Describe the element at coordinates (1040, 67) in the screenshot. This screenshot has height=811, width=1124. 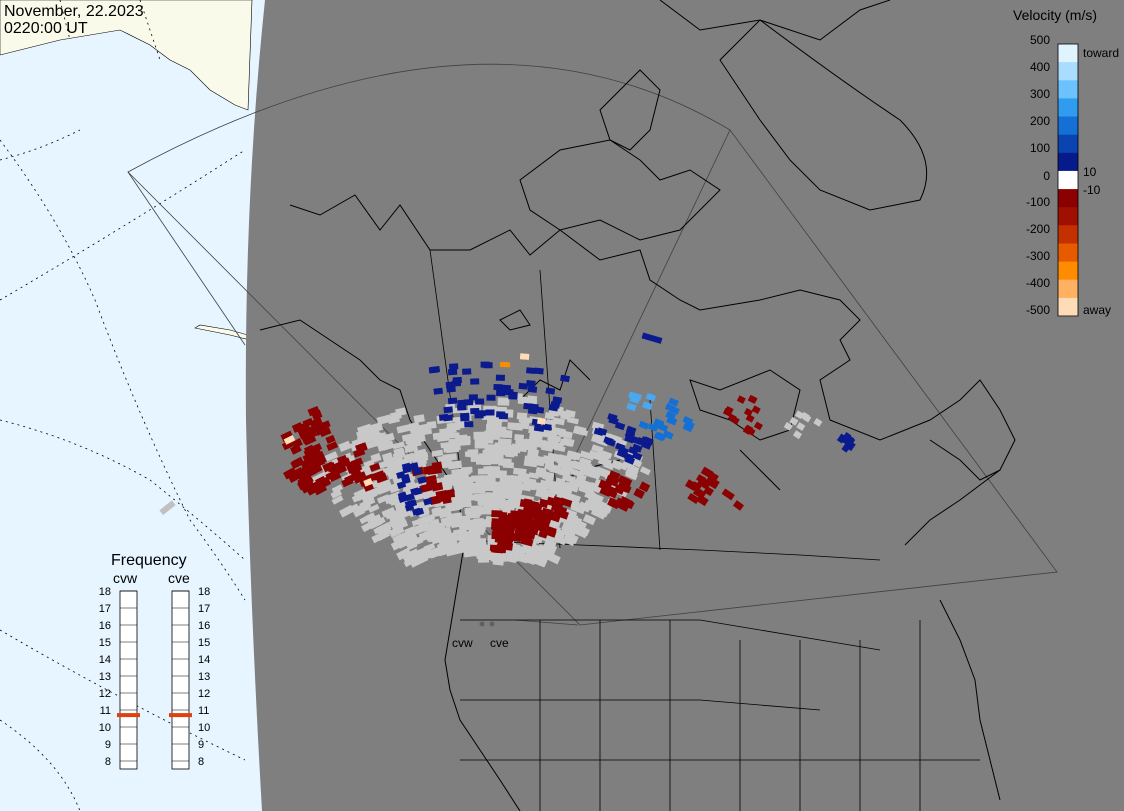
I see `velocity-tick-label: 400` at that location.